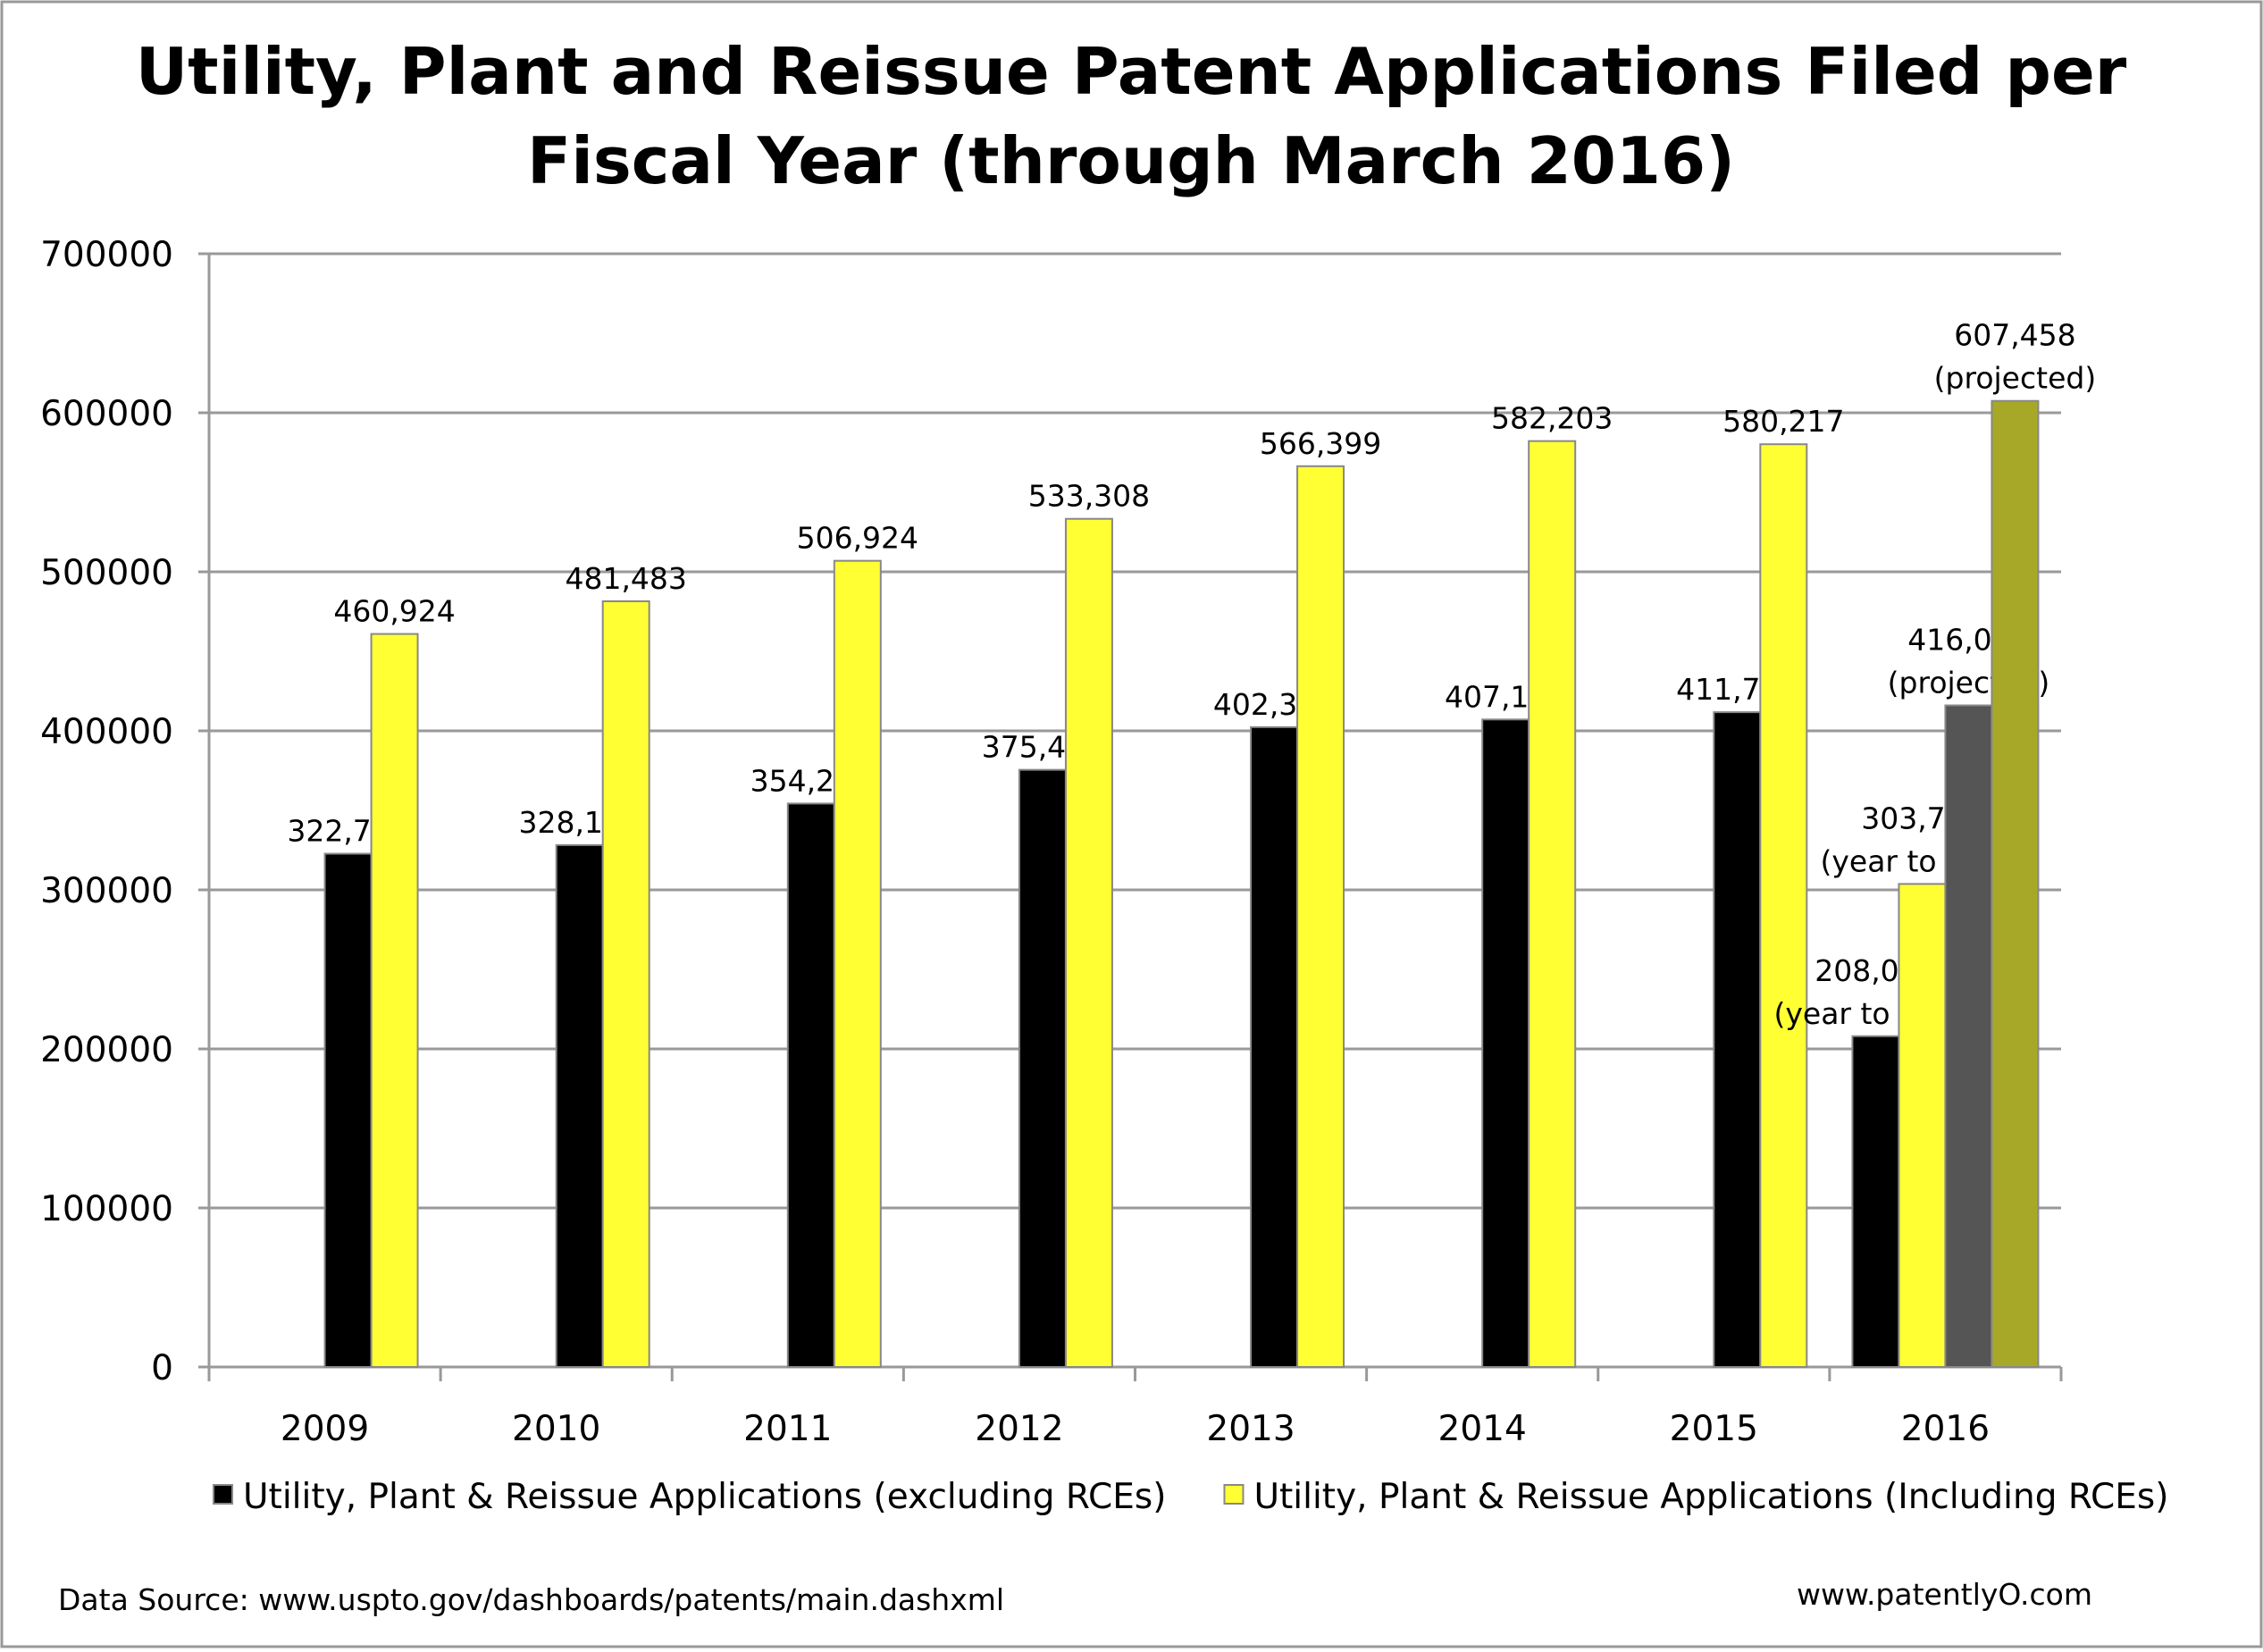 The image size is (2263, 1652). I want to click on y-tick-label: 0, so click(162, 1368).